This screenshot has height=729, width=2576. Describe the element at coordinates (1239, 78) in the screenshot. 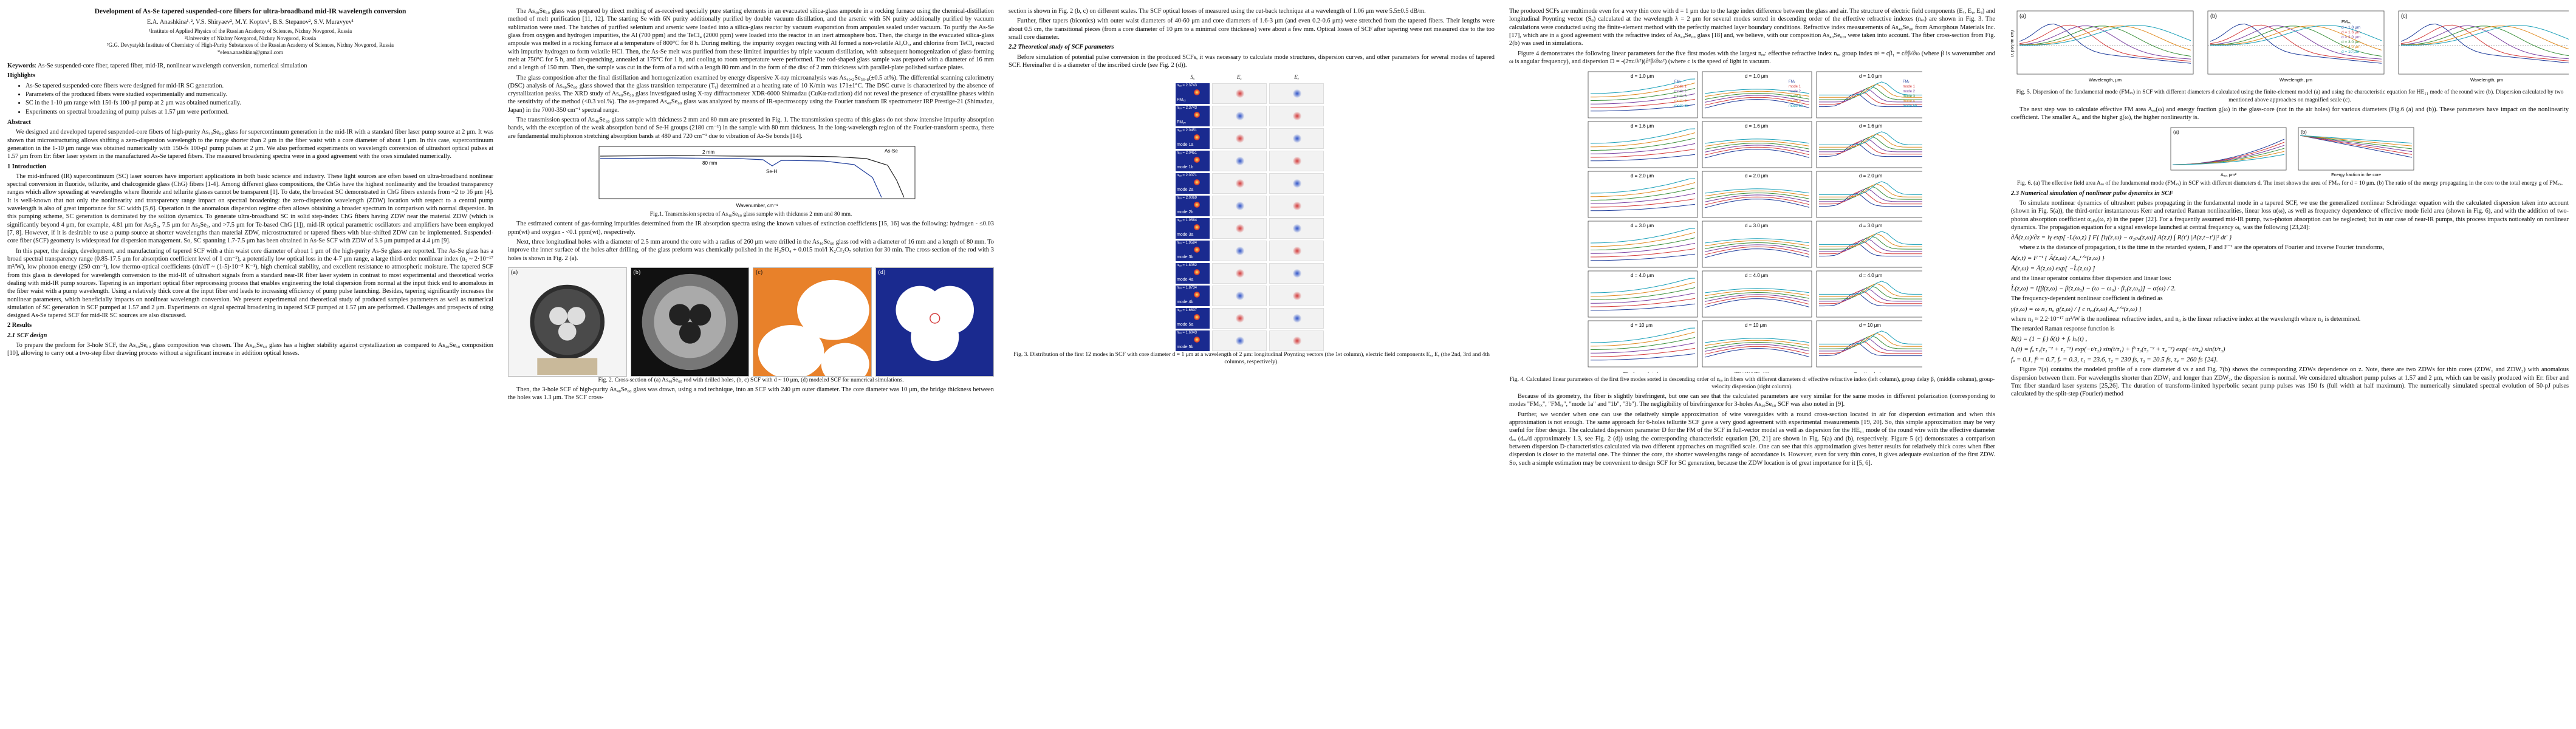

I see `fig3-header-ex: Eₓ` at that location.